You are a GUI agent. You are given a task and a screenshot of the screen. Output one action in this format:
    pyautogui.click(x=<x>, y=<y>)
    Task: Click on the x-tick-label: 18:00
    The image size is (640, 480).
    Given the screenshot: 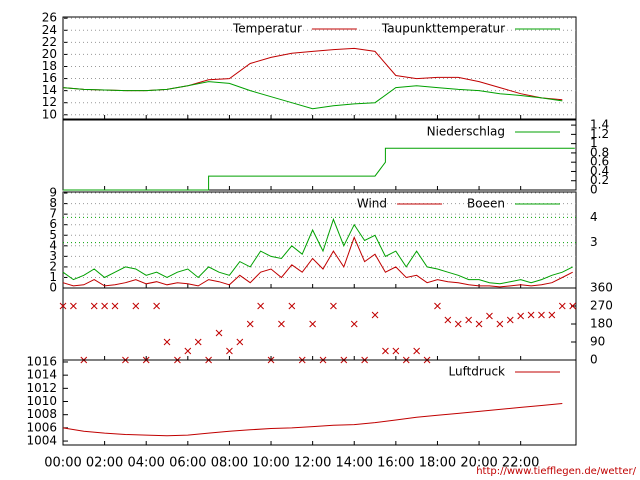 What is the action you would take?
    pyautogui.click(x=437, y=463)
    